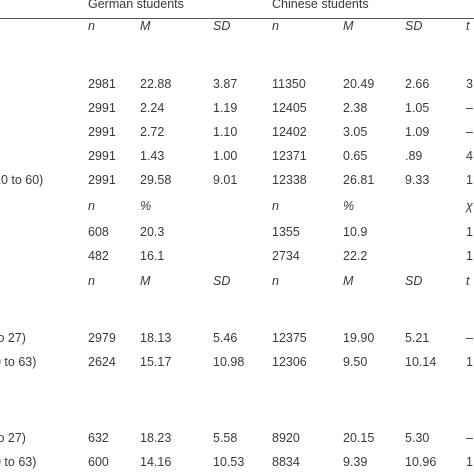  Describe the element at coordinates (359, 438) in the screenshot. I see `table-cell: 20.15` at that location.